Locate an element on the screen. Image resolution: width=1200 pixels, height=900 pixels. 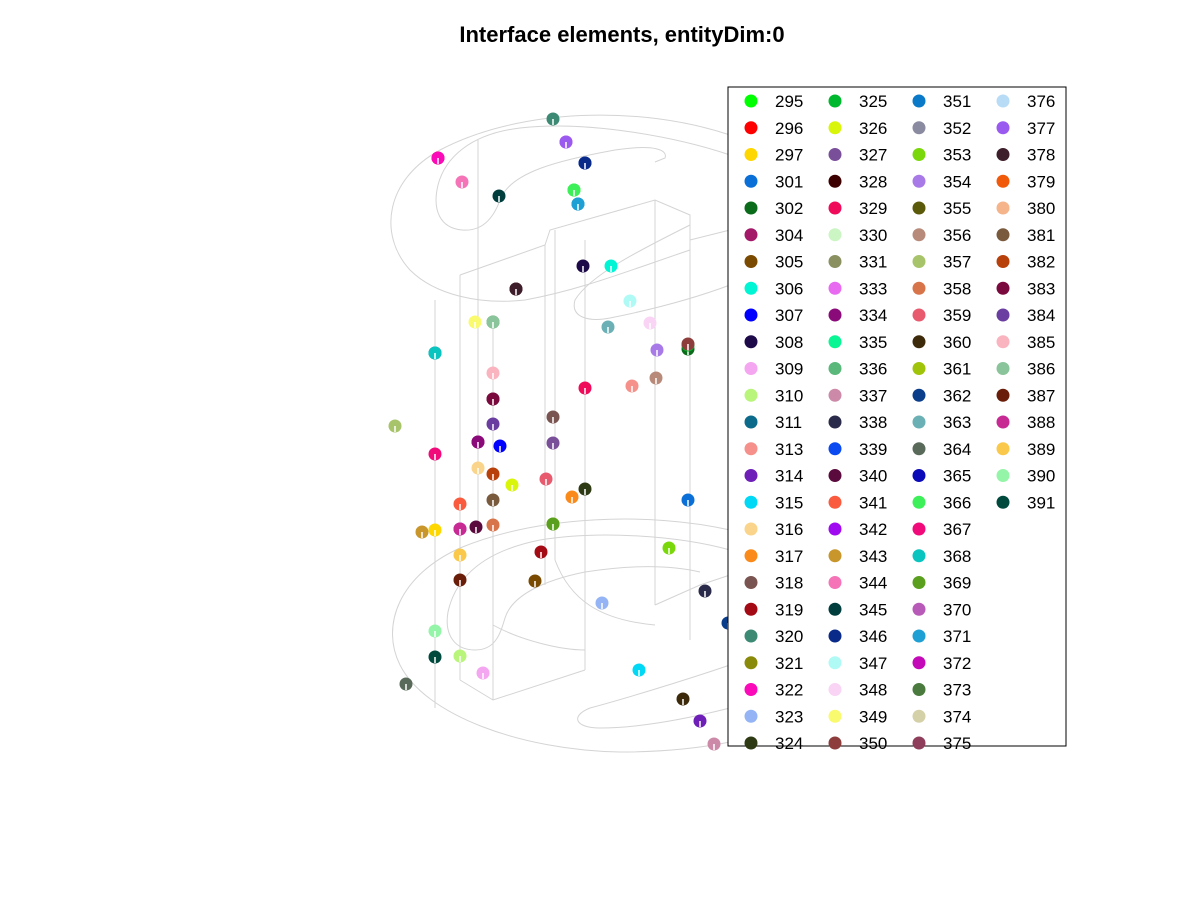
legend-entry: 356 is located at coordinates (941, 235).